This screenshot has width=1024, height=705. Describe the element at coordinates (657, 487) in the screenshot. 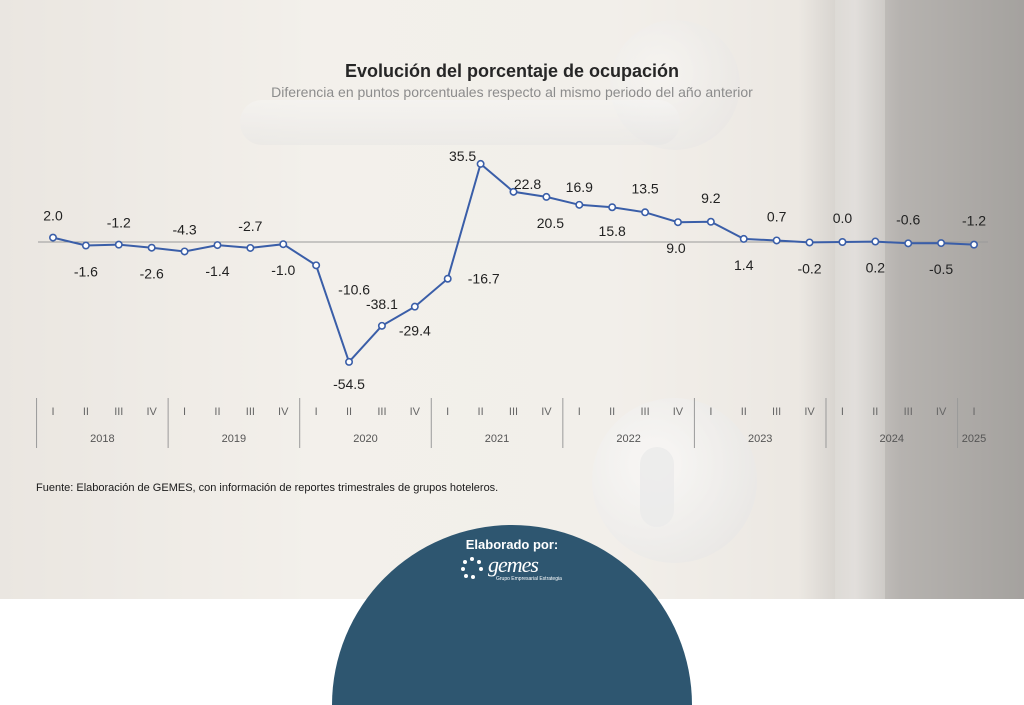

I see `keyhole` at that location.